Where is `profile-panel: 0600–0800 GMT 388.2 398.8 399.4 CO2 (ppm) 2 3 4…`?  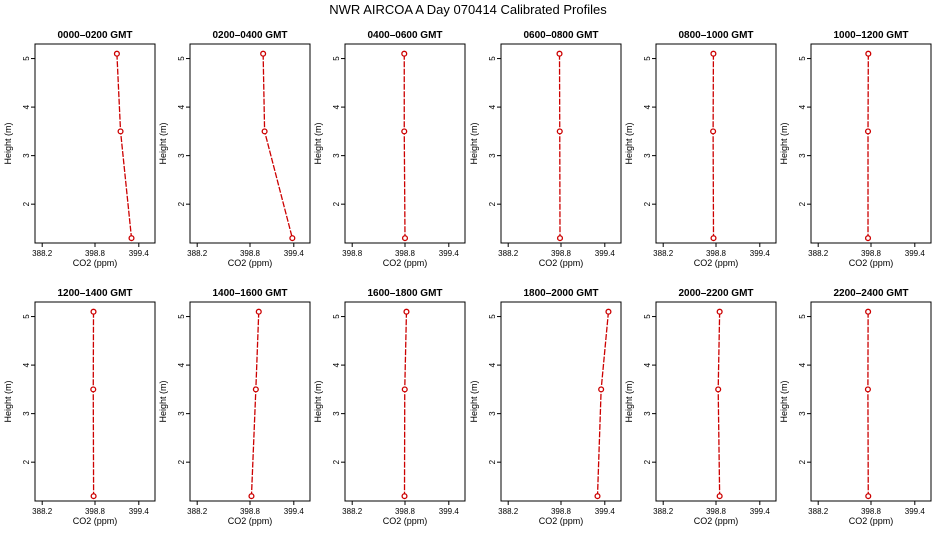
profile-panel: 0600–0800 GMT 388.2 398.8 399.4 CO2 (ppm) 2 3 4… is located at coordinates (545, 149).